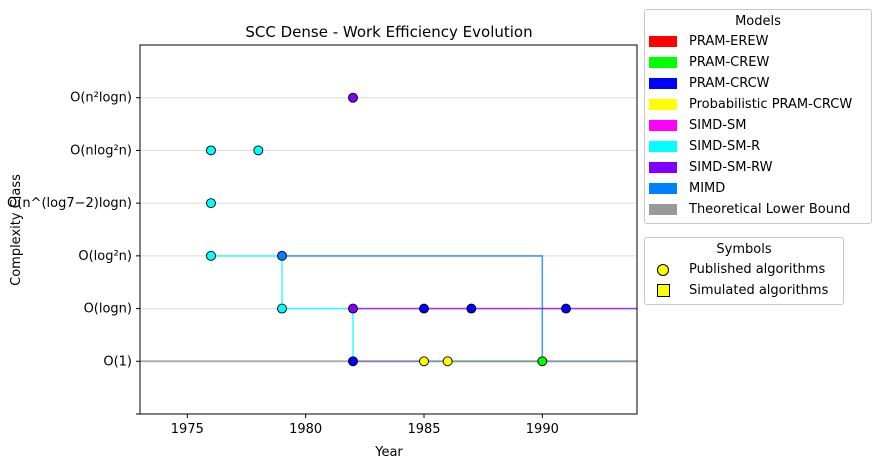 The width and height of the screenshot is (880, 468). I want to click on legend-item-label: Probabilistic PRAM-CRCW, so click(771, 104).